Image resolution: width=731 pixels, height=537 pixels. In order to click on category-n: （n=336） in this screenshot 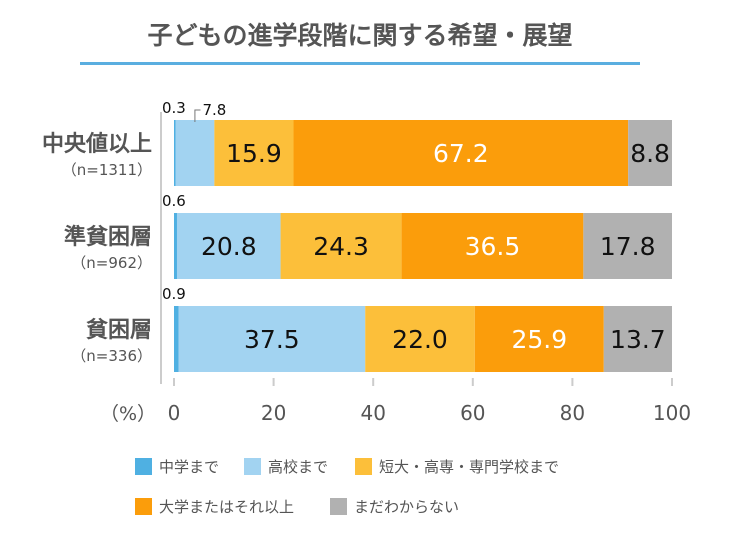, I will do `click(111, 356)`.